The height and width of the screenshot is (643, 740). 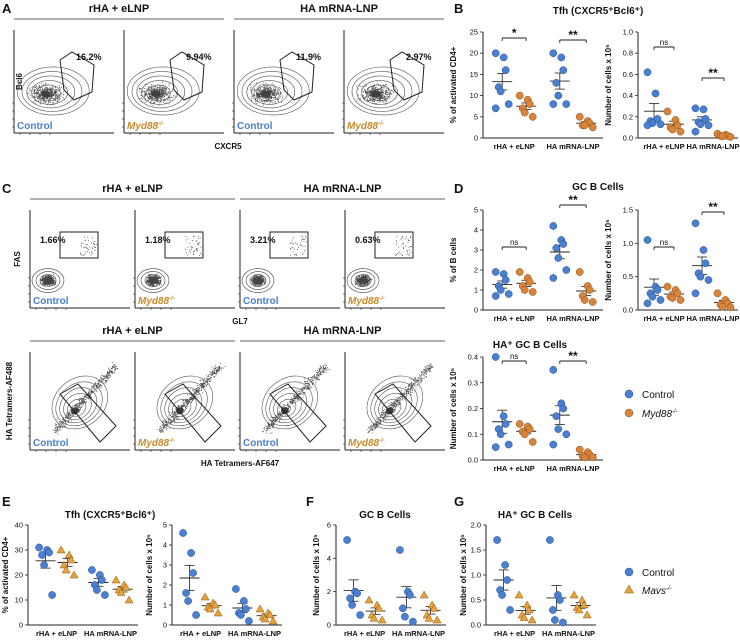 I want to click on legend-control-label: Control, so click(x=658, y=395).